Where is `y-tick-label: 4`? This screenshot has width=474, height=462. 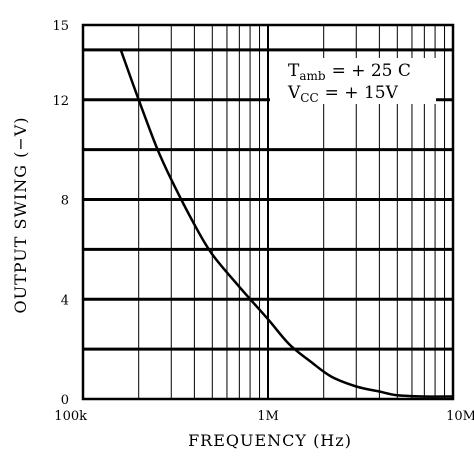
y-tick-label: 4 is located at coordinates (65, 300).